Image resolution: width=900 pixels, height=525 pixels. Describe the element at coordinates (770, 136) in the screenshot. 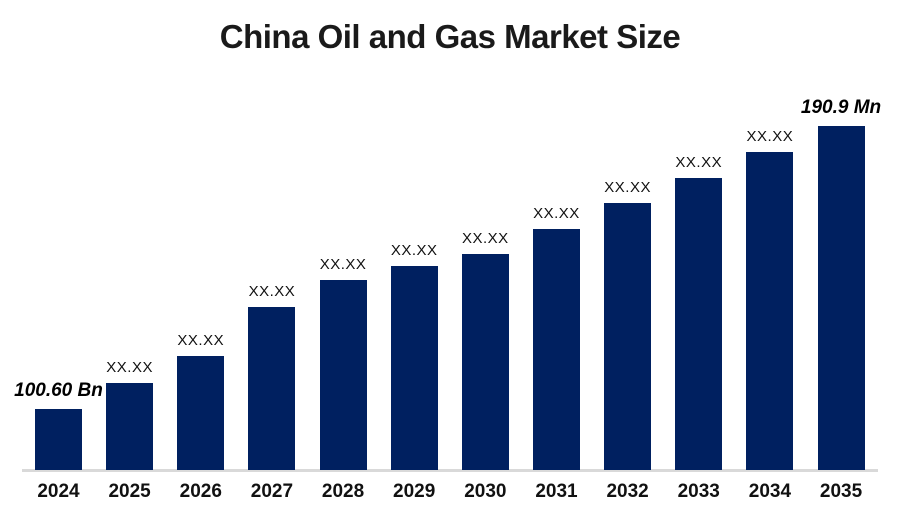

I see `bar-value-label-2034: XX.XX` at that location.